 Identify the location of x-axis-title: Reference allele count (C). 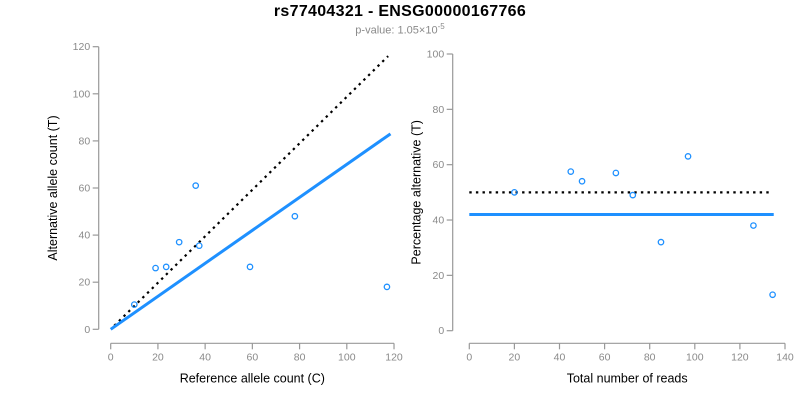
(252, 379).